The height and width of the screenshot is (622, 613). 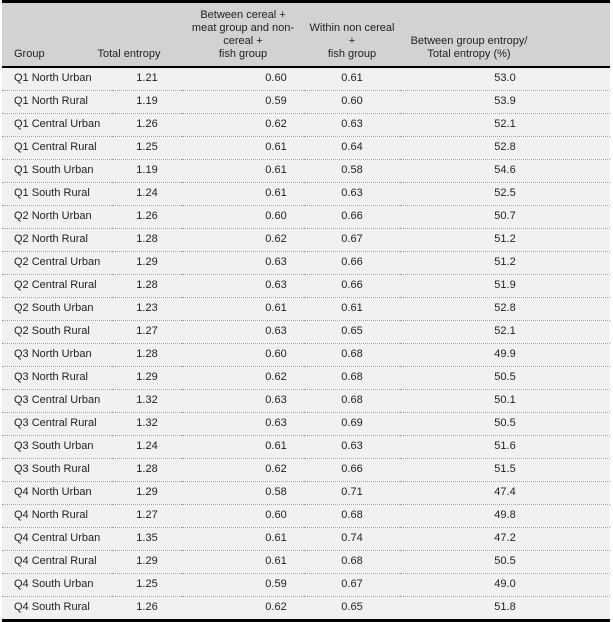 I want to click on within-group-cell: 0.64, so click(x=352, y=148).